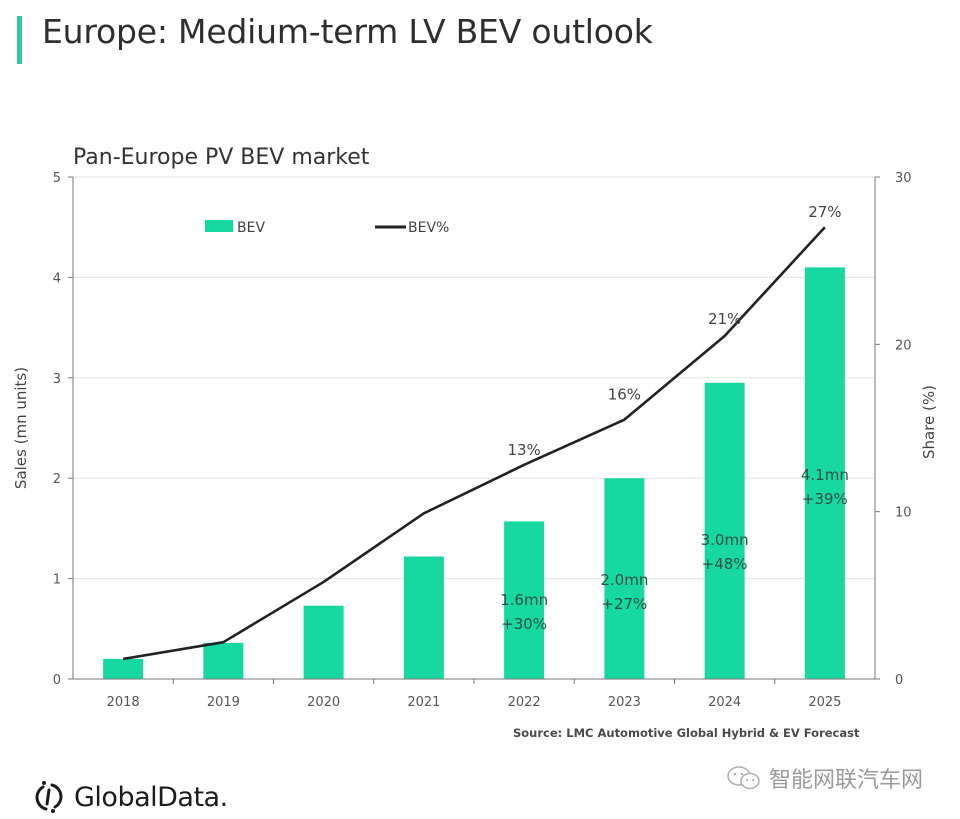 This screenshot has height=819, width=960. What do you see at coordinates (724, 702) in the screenshot?
I see `x-tick-label: 2024` at bounding box center [724, 702].